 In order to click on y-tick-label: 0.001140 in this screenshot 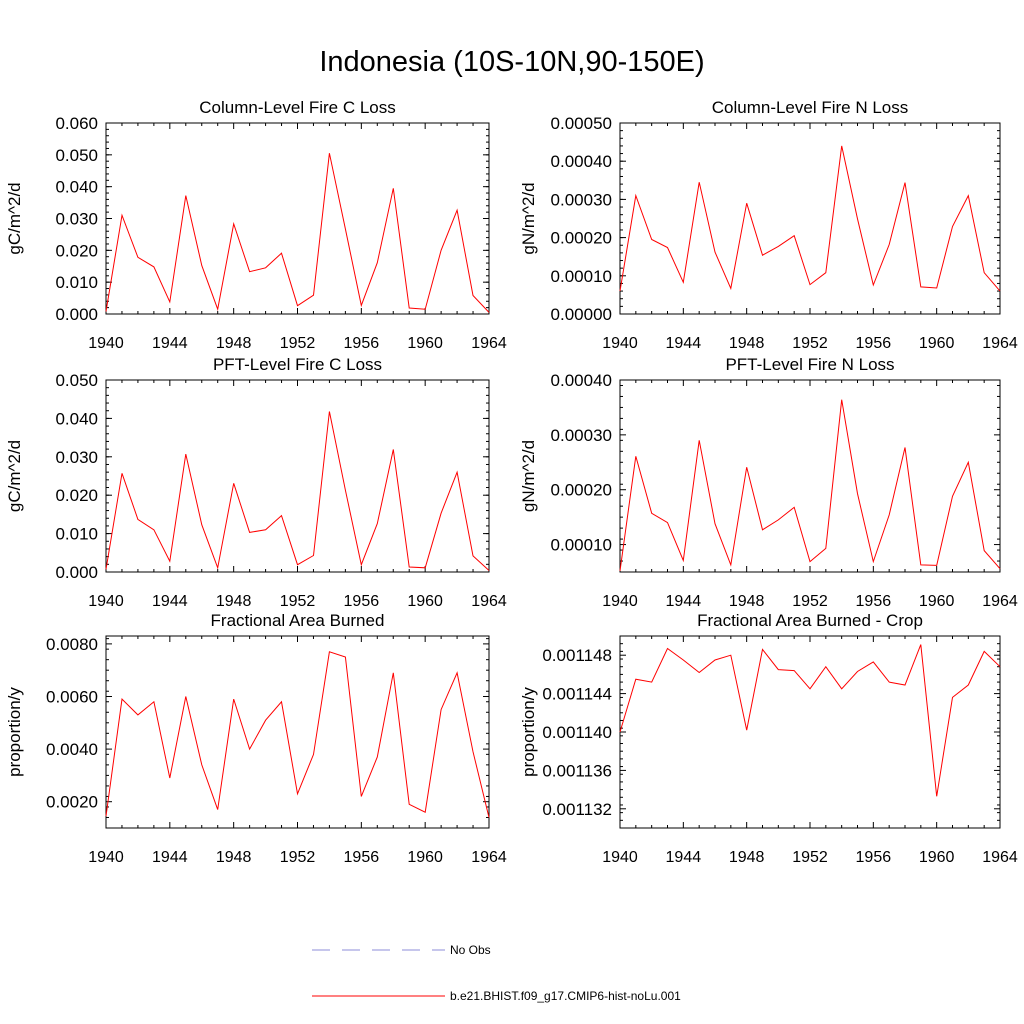, I will do `click(577, 732)`.